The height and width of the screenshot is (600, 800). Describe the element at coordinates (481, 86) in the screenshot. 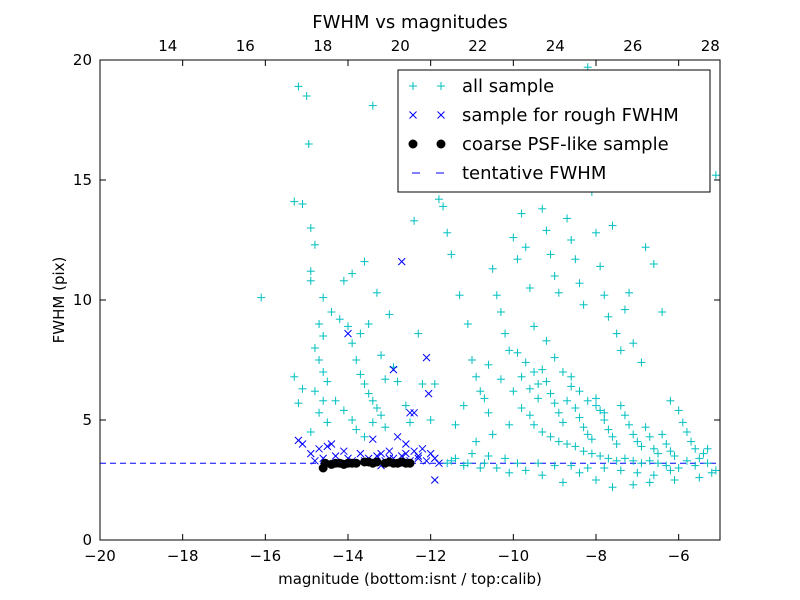

I see `legend-entry: all sample` at that location.